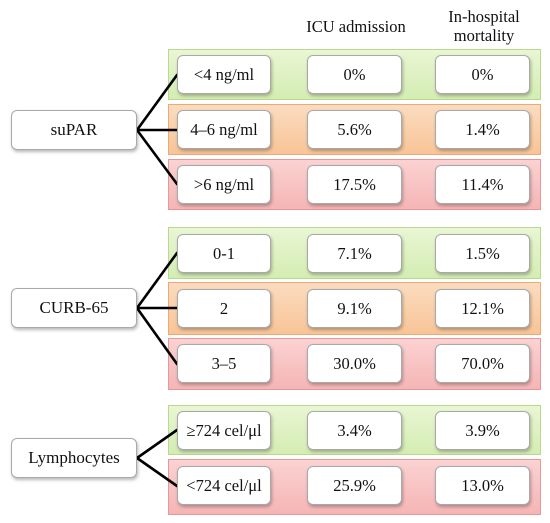  I want to click on mortality-value: 12.1%, so click(482, 308).